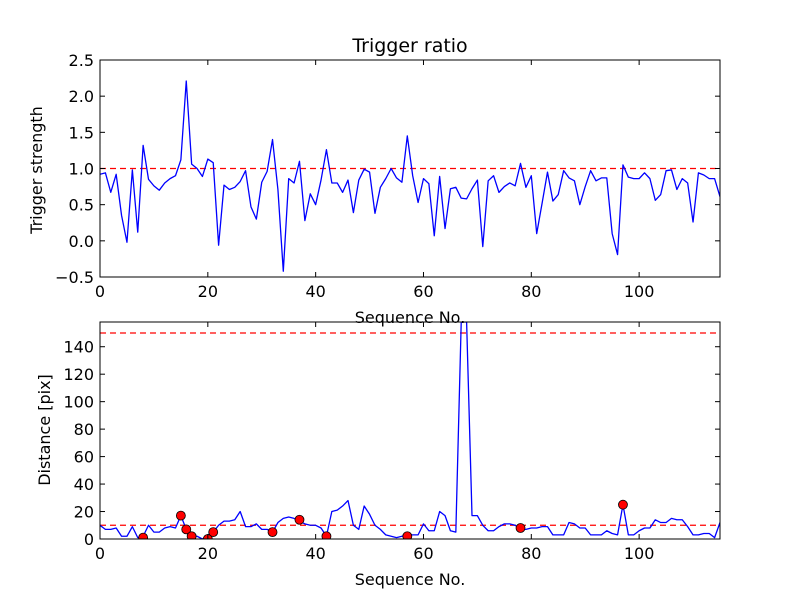 The height and width of the screenshot is (600, 800). What do you see at coordinates (84, 512) in the screenshot?
I see `y-tick-label: 20` at bounding box center [84, 512].